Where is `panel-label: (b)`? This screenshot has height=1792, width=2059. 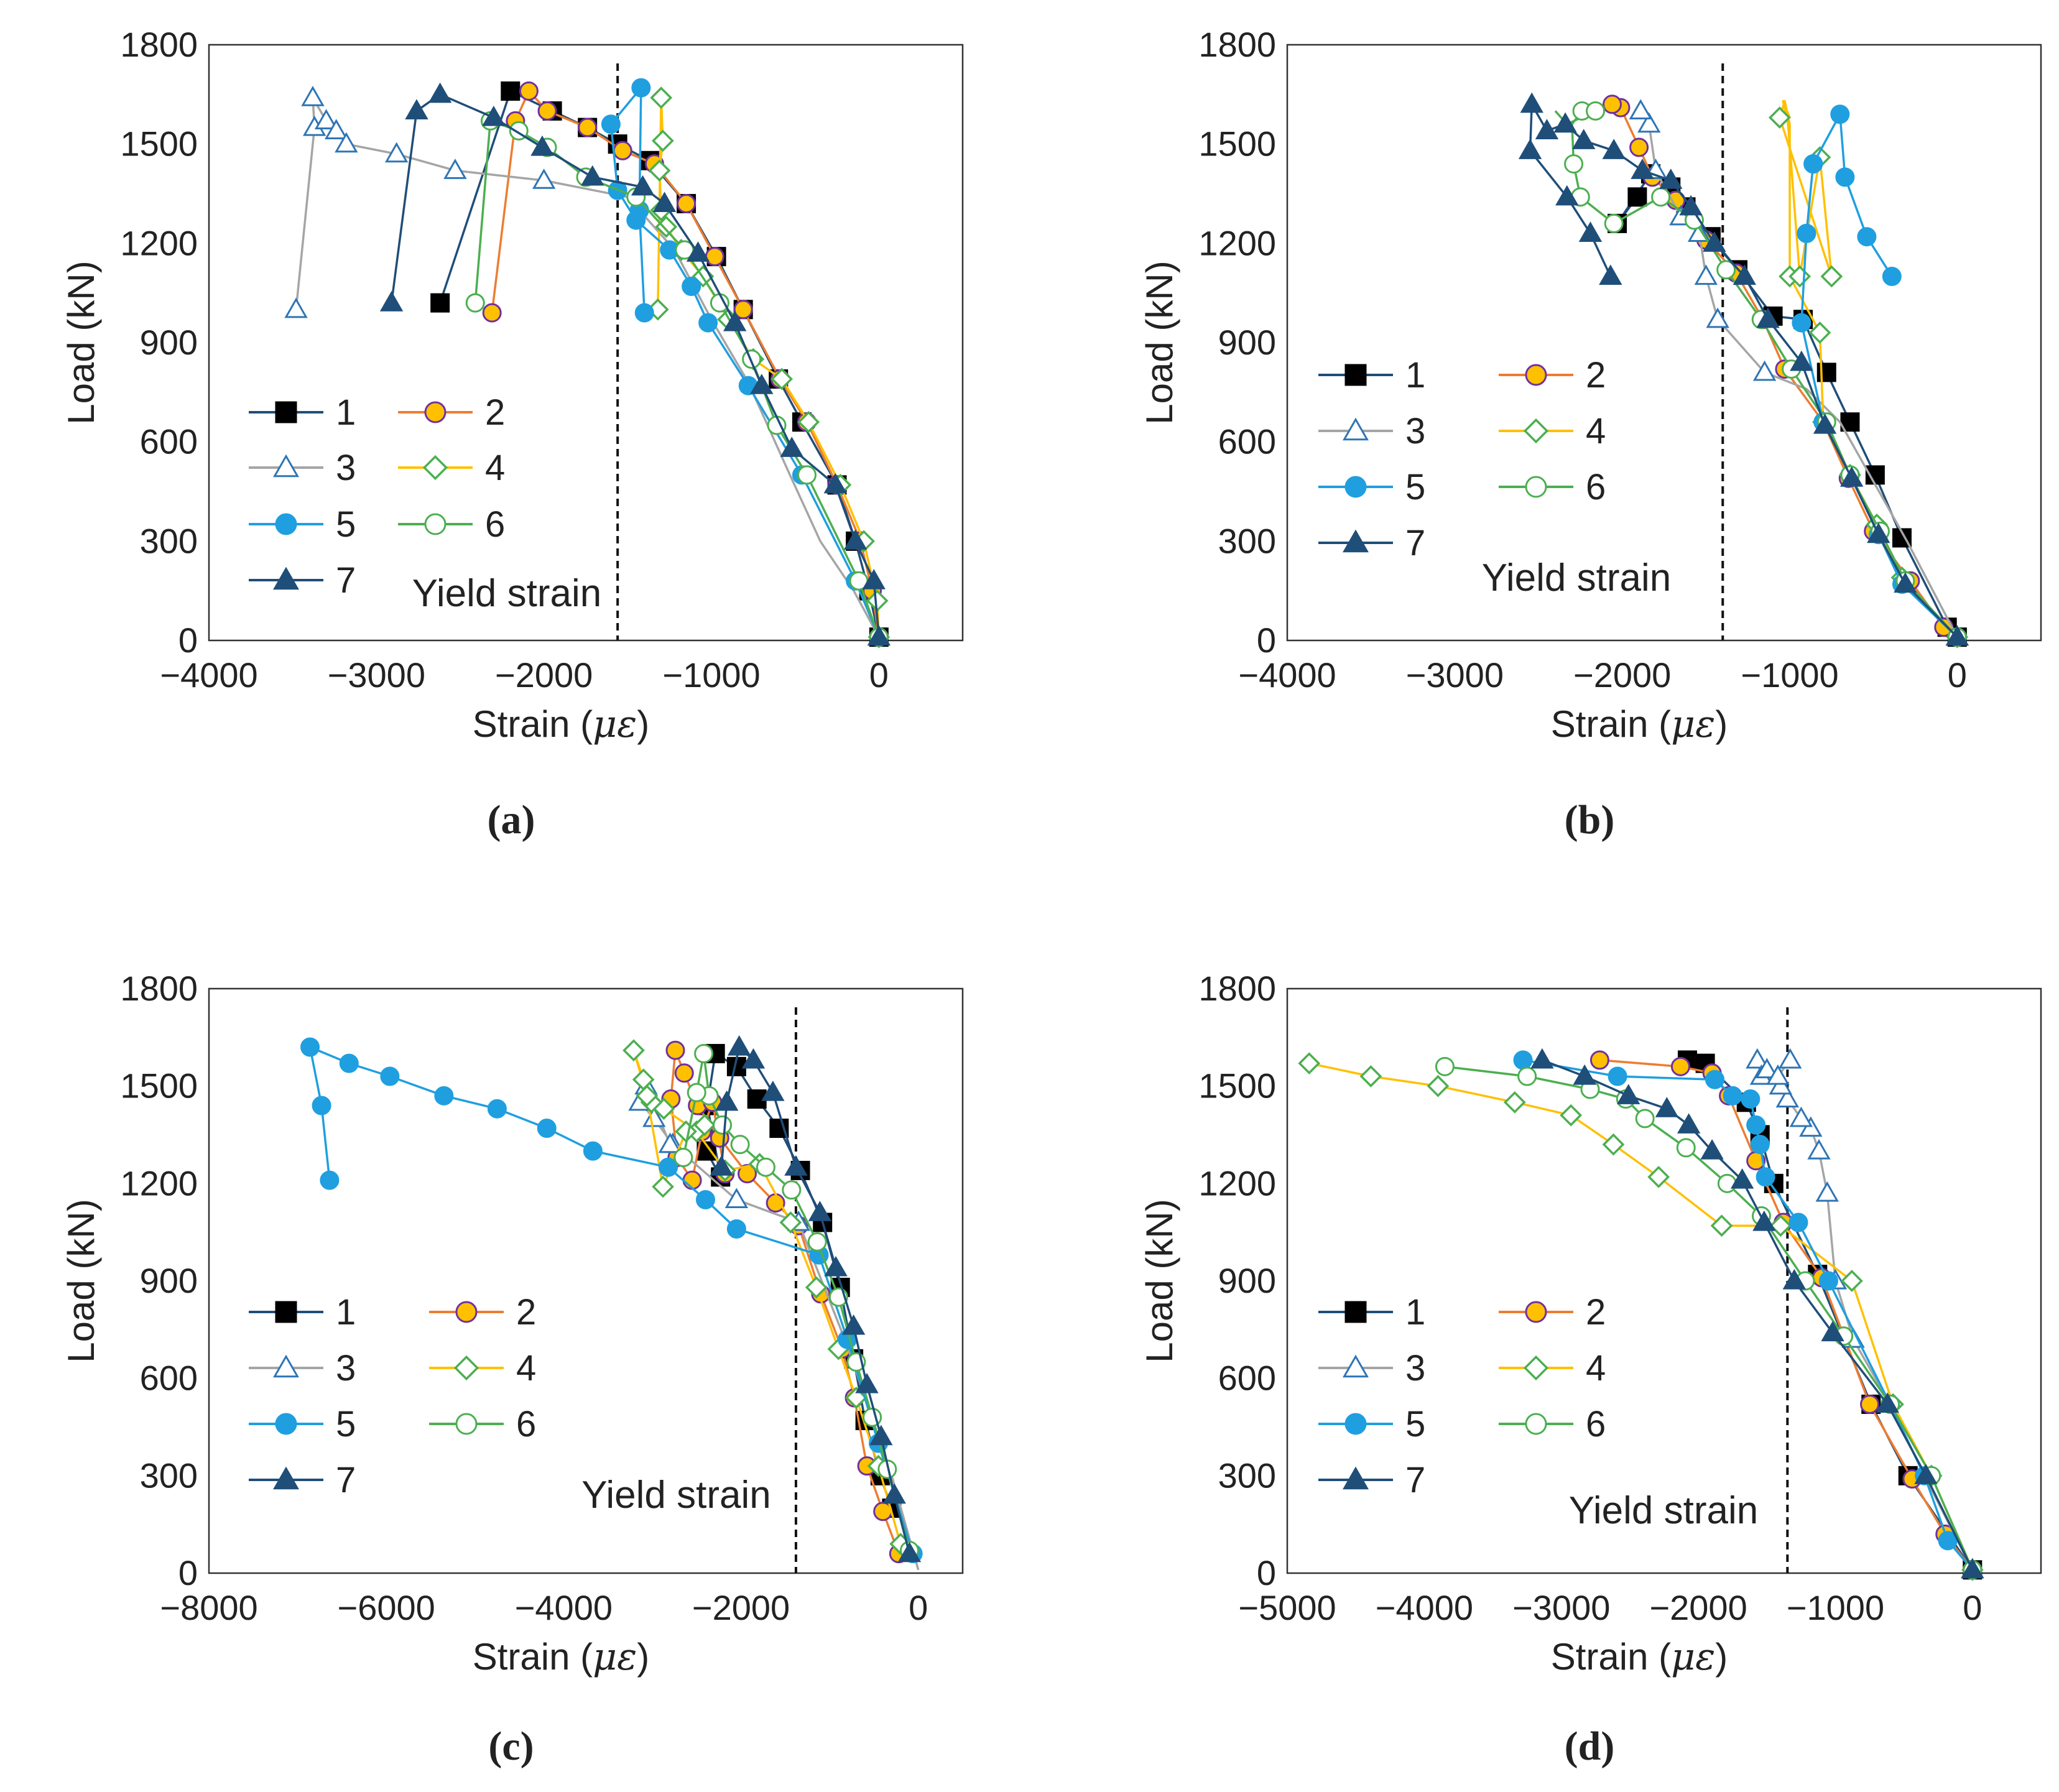
panel-label: (b) is located at coordinates (1590, 820).